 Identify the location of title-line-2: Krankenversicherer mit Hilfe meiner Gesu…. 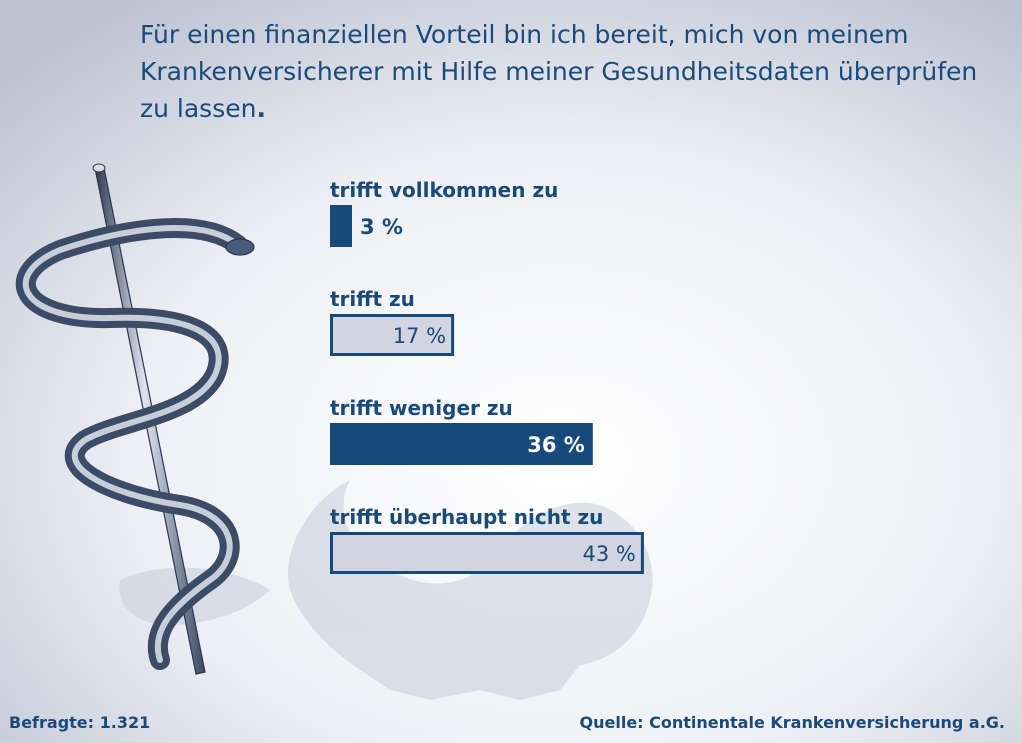
(559, 71).